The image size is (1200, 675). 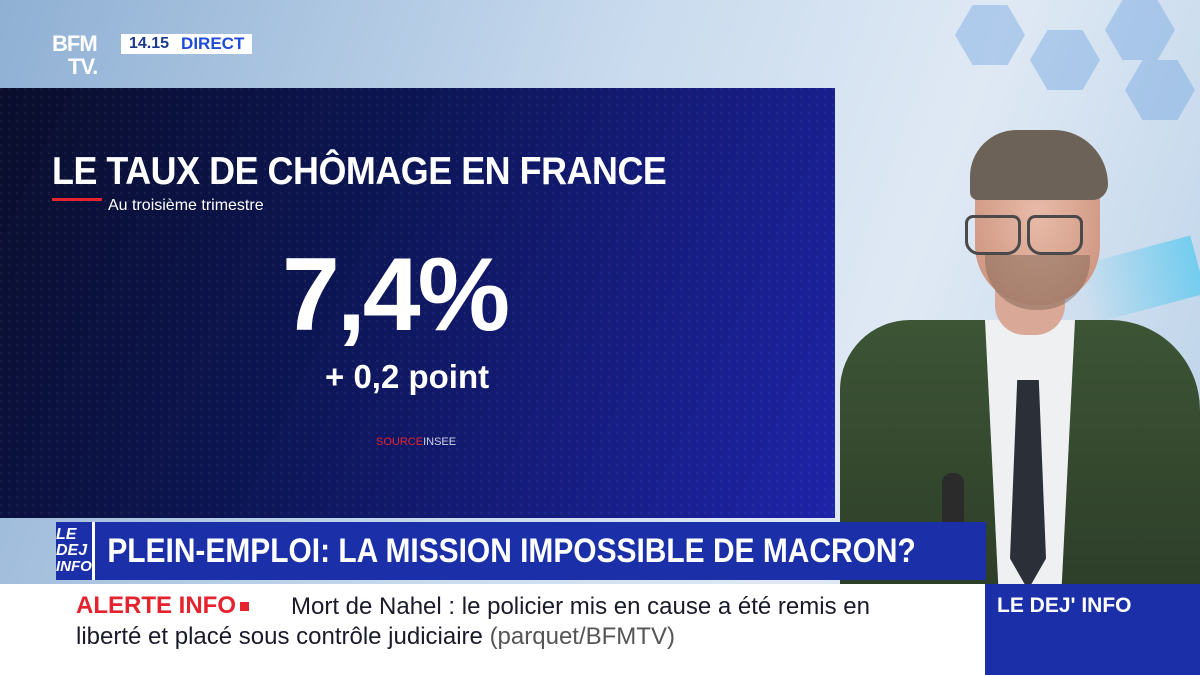 I want to click on logo-line1: BFM, so click(x=75, y=43).